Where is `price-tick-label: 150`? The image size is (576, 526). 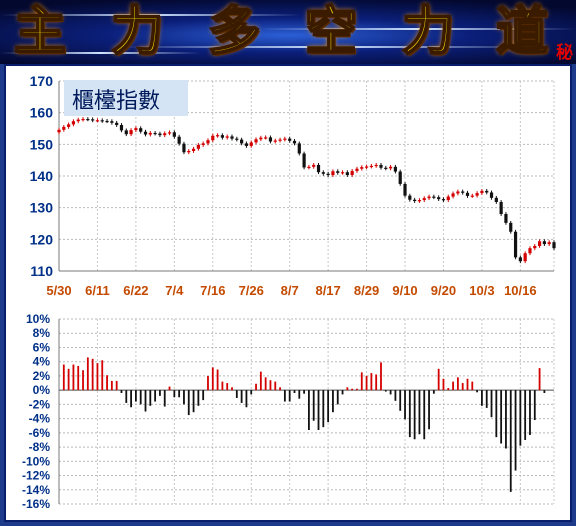 price-tick-label: 150 is located at coordinates (42, 144).